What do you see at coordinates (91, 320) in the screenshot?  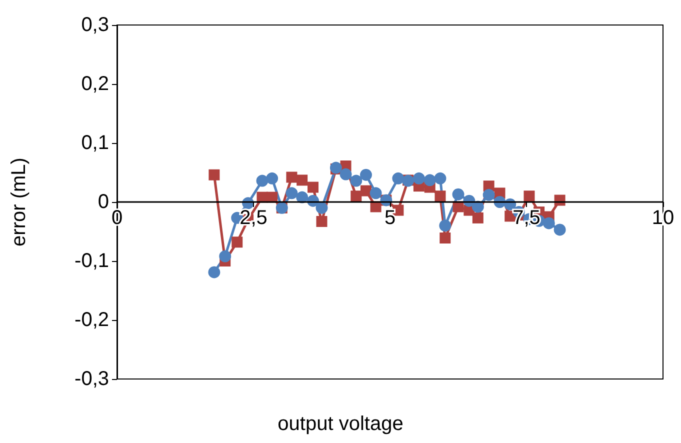 I see `y-tick-label: -0,2` at bounding box center [91, 320].